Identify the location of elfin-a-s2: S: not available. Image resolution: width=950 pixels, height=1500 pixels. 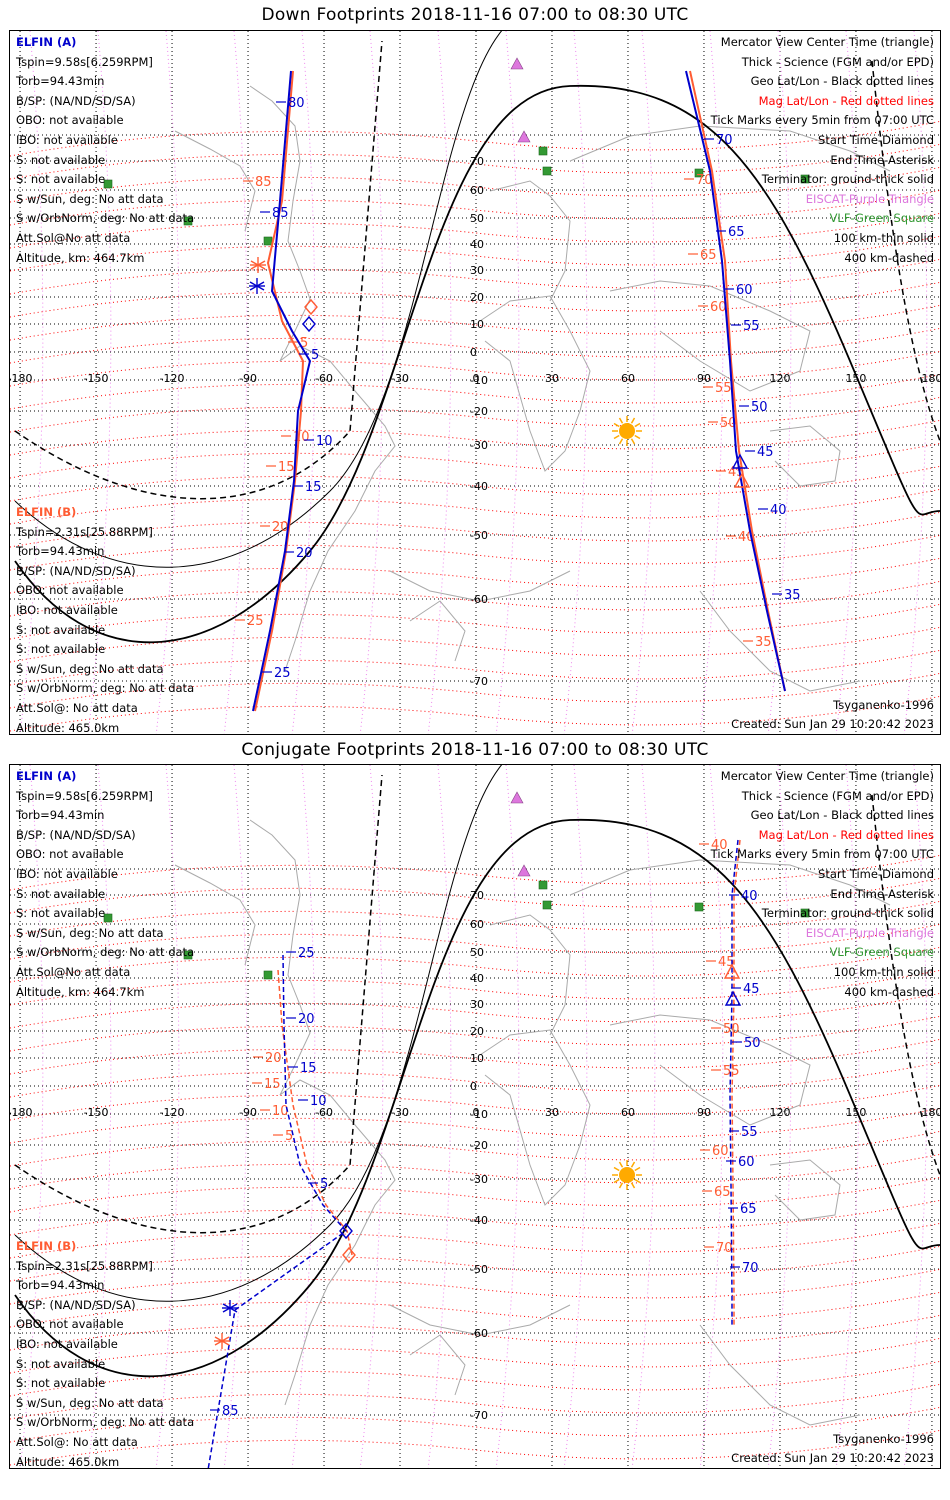
(61, 913).